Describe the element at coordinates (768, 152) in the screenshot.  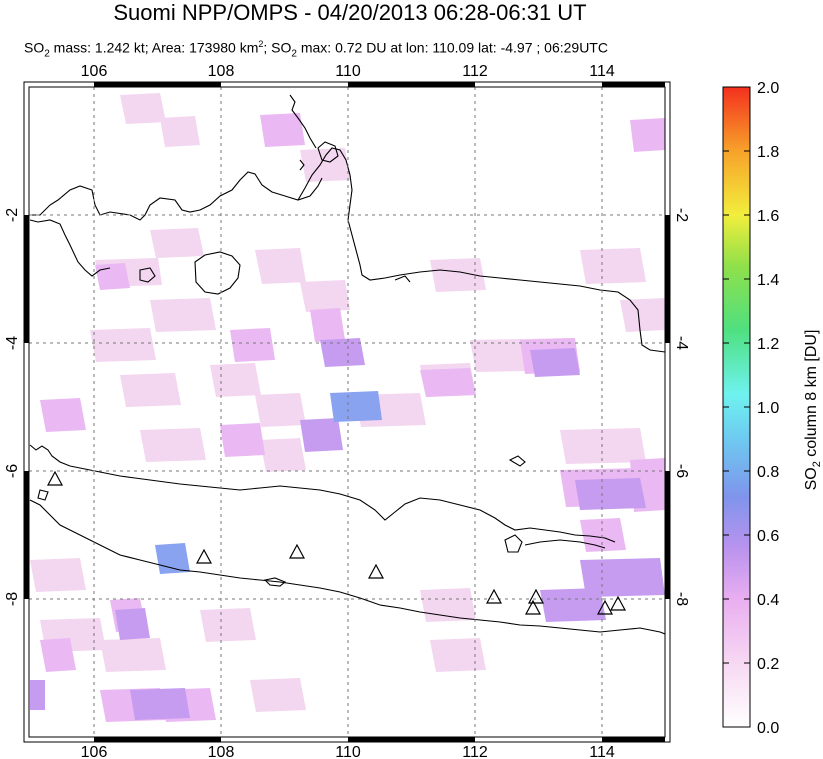
I see `colorbar-tick-label: 1.8` at that location.